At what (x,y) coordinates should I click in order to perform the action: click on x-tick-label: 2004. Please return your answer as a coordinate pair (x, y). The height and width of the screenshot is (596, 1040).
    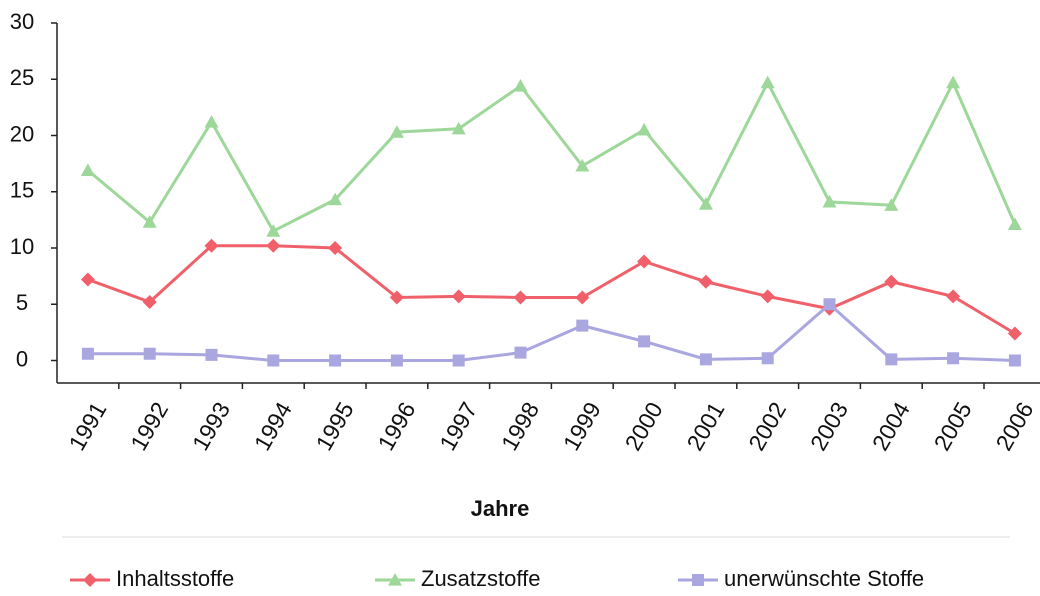
    Looking at the image, I should click on (891, 425).